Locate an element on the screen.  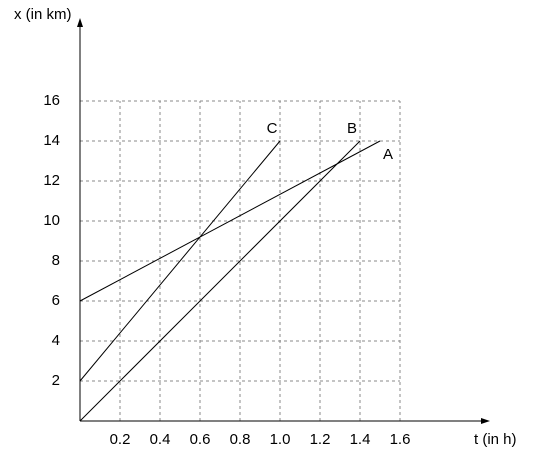
y-axis-arrow is located at coordinates (80, 22).